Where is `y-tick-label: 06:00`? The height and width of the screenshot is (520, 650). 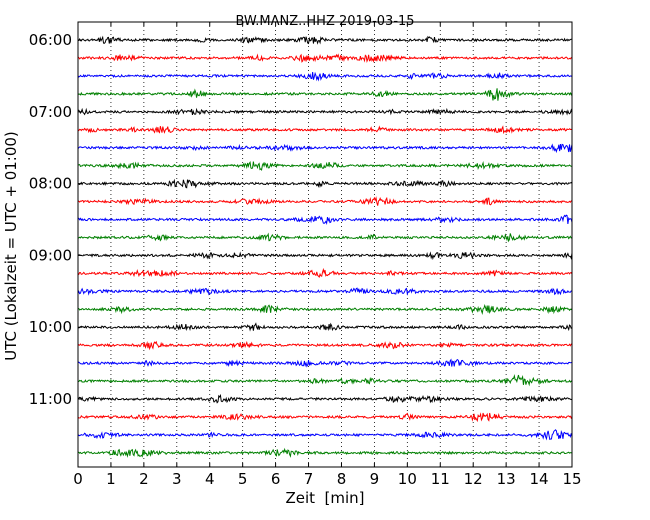 y-tick-label: 06:00 is located at coordinates (50, 40).